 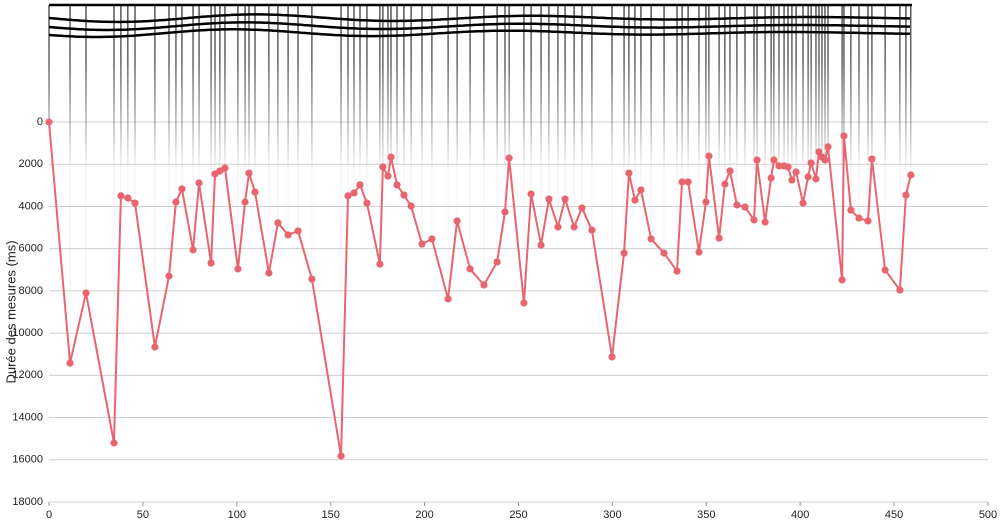 What do you see at coordinates (27, 460) in the screenshot?
I see `y-tick-label: 16000` at bounding box center [27, 460].